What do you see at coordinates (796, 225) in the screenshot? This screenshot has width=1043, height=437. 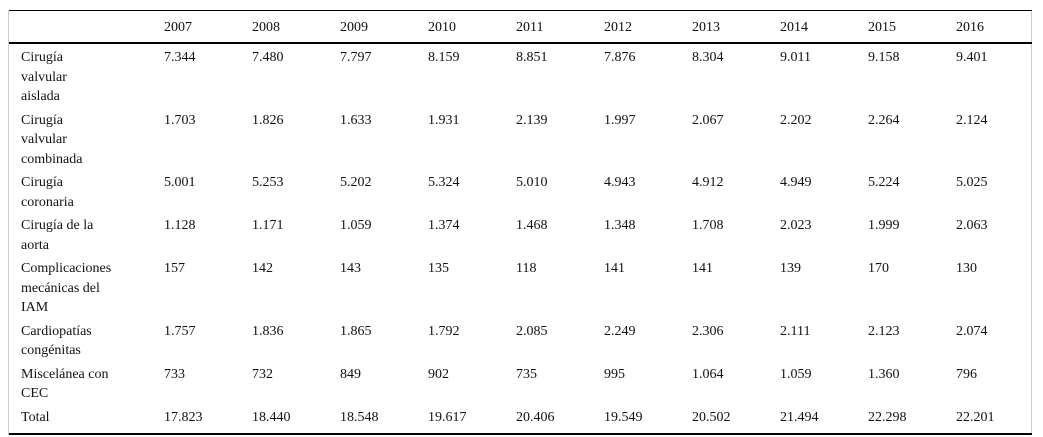 I see `data-cell: 2.023` at bounding box center [796, 225].